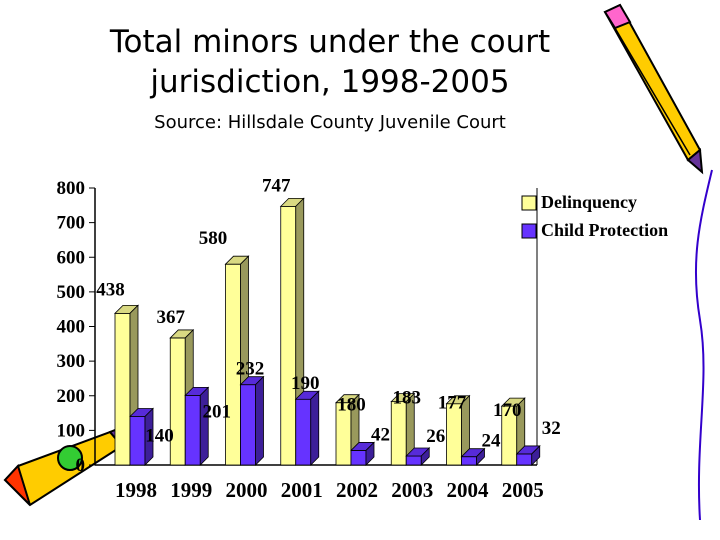 This screenshot has width=720, height=540. Describe the element at coordinates (71, 223) in the screenshot. I see `y-tick-label: 700` at that location.